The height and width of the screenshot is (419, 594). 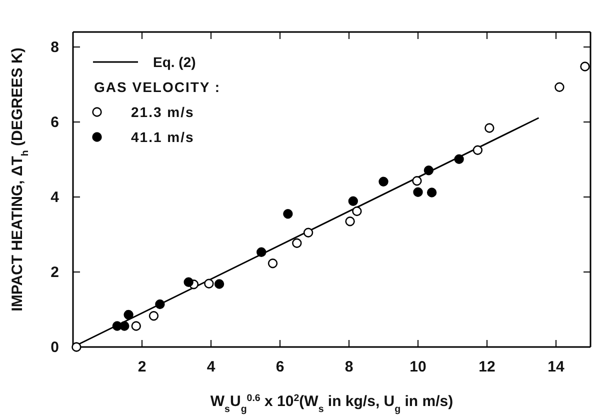 What do you see at coordinates (162, 112) in the screenshot?
I see `legend-label: 21.3 m/s` at bounding box center [162, 112].